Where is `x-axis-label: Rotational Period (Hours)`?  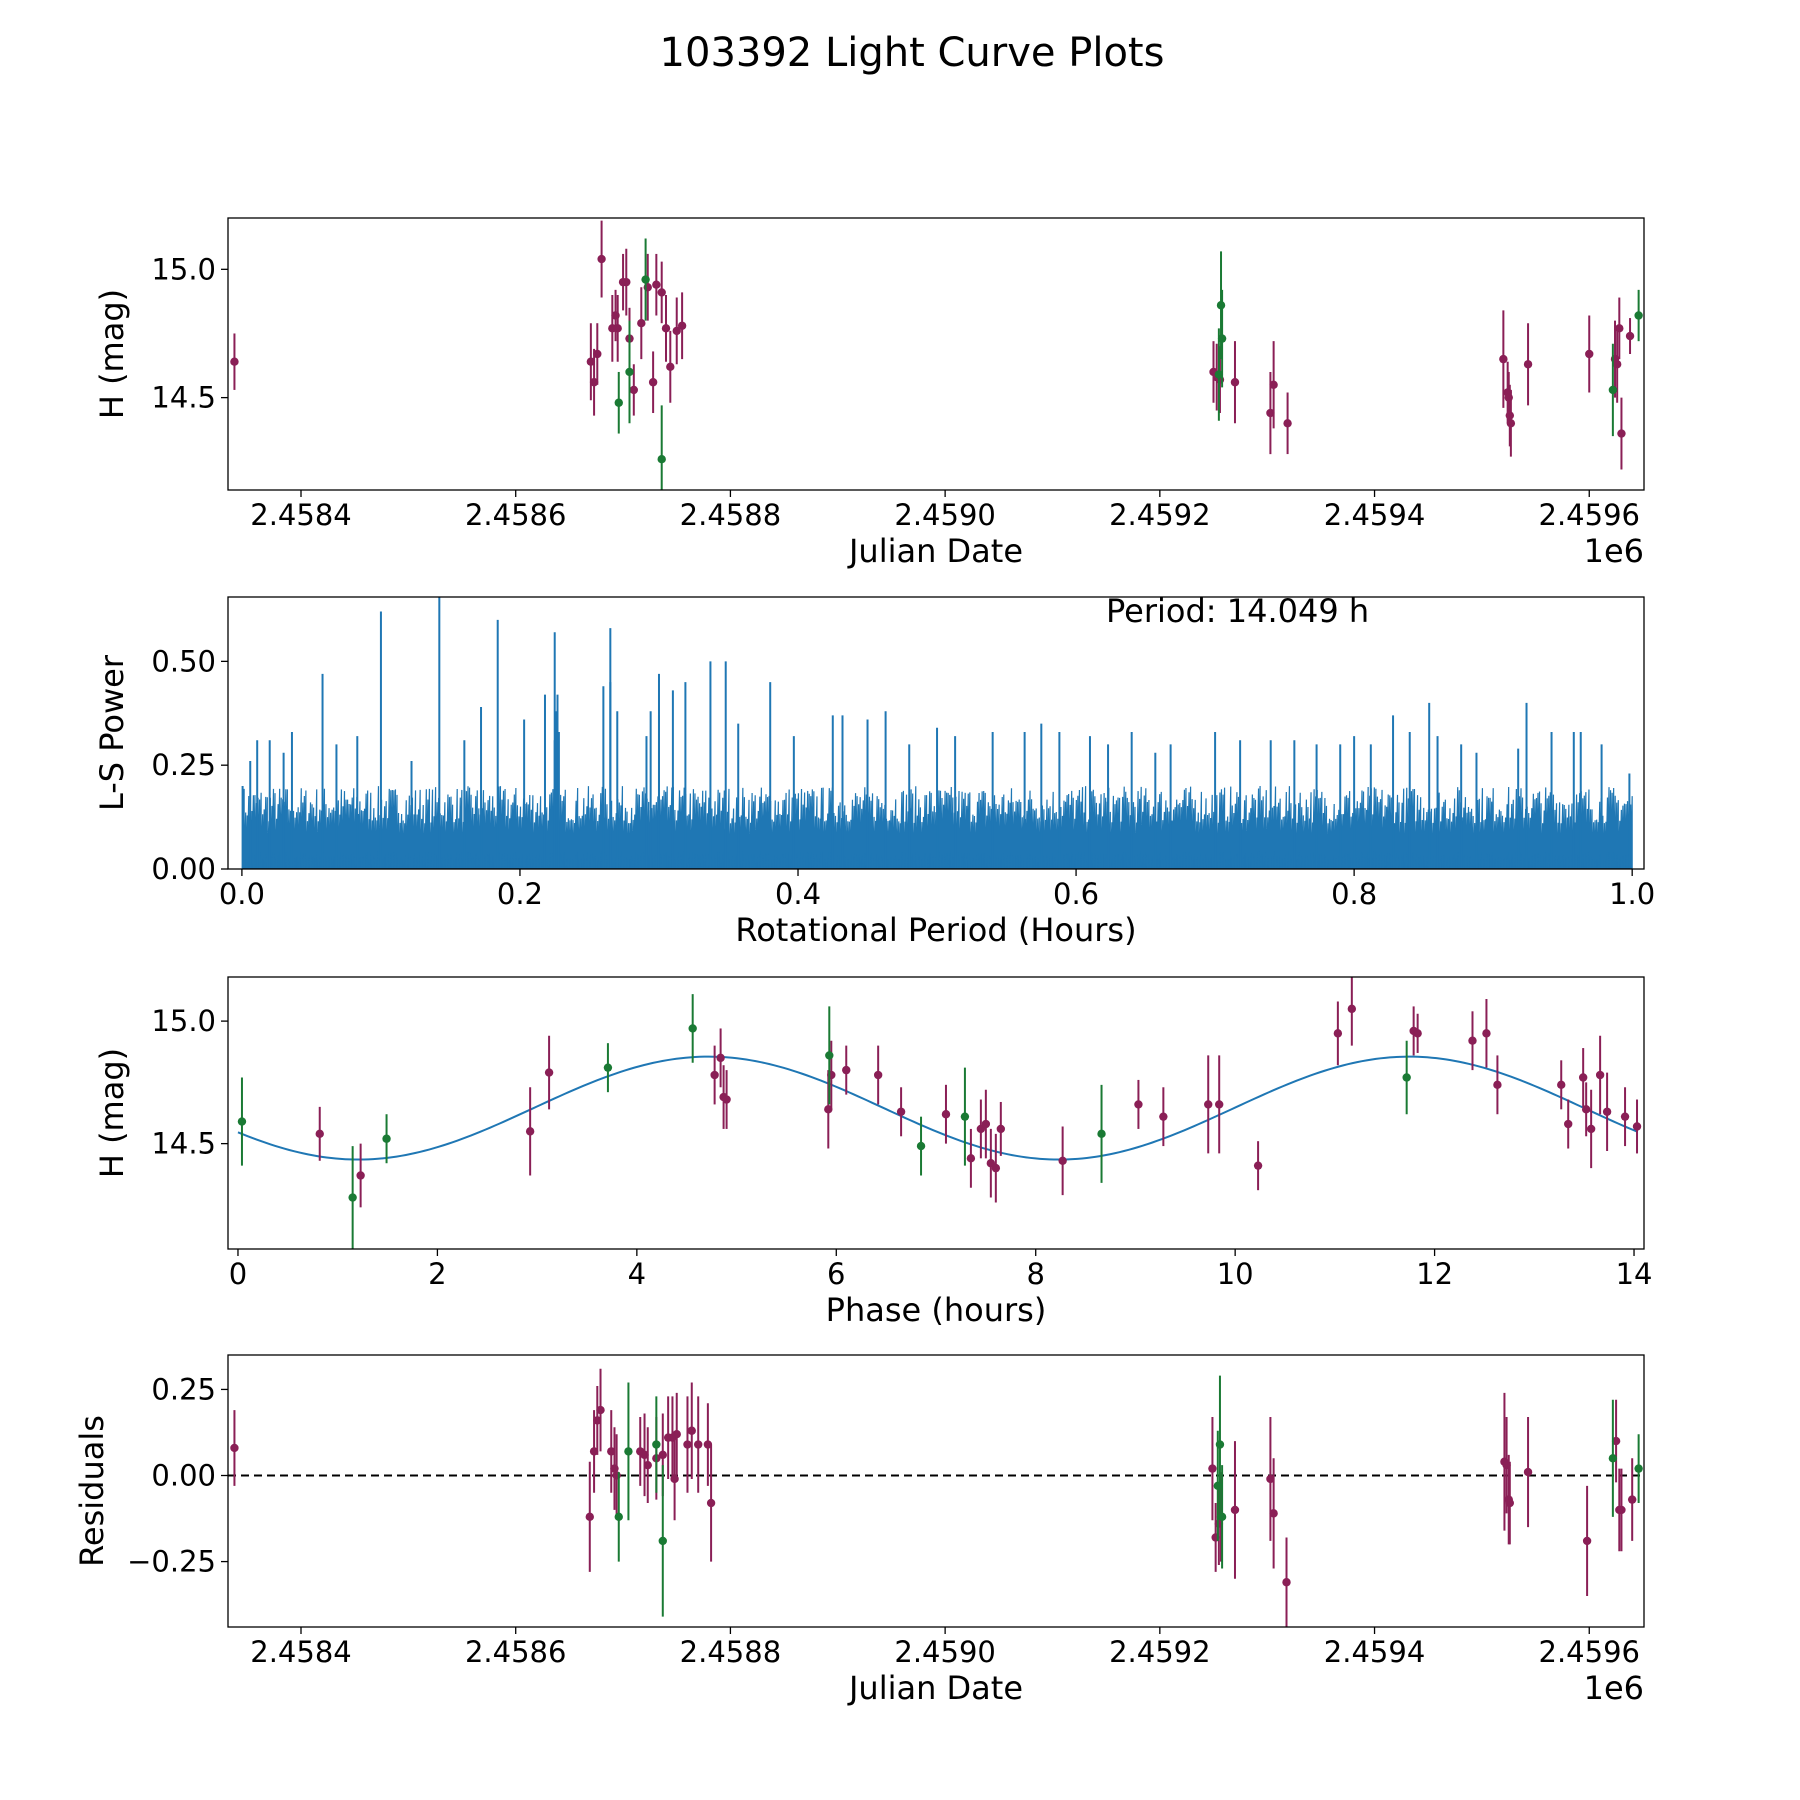
x-axis-label: Rotational Period (Hours) is located at coordinates (935, 930).